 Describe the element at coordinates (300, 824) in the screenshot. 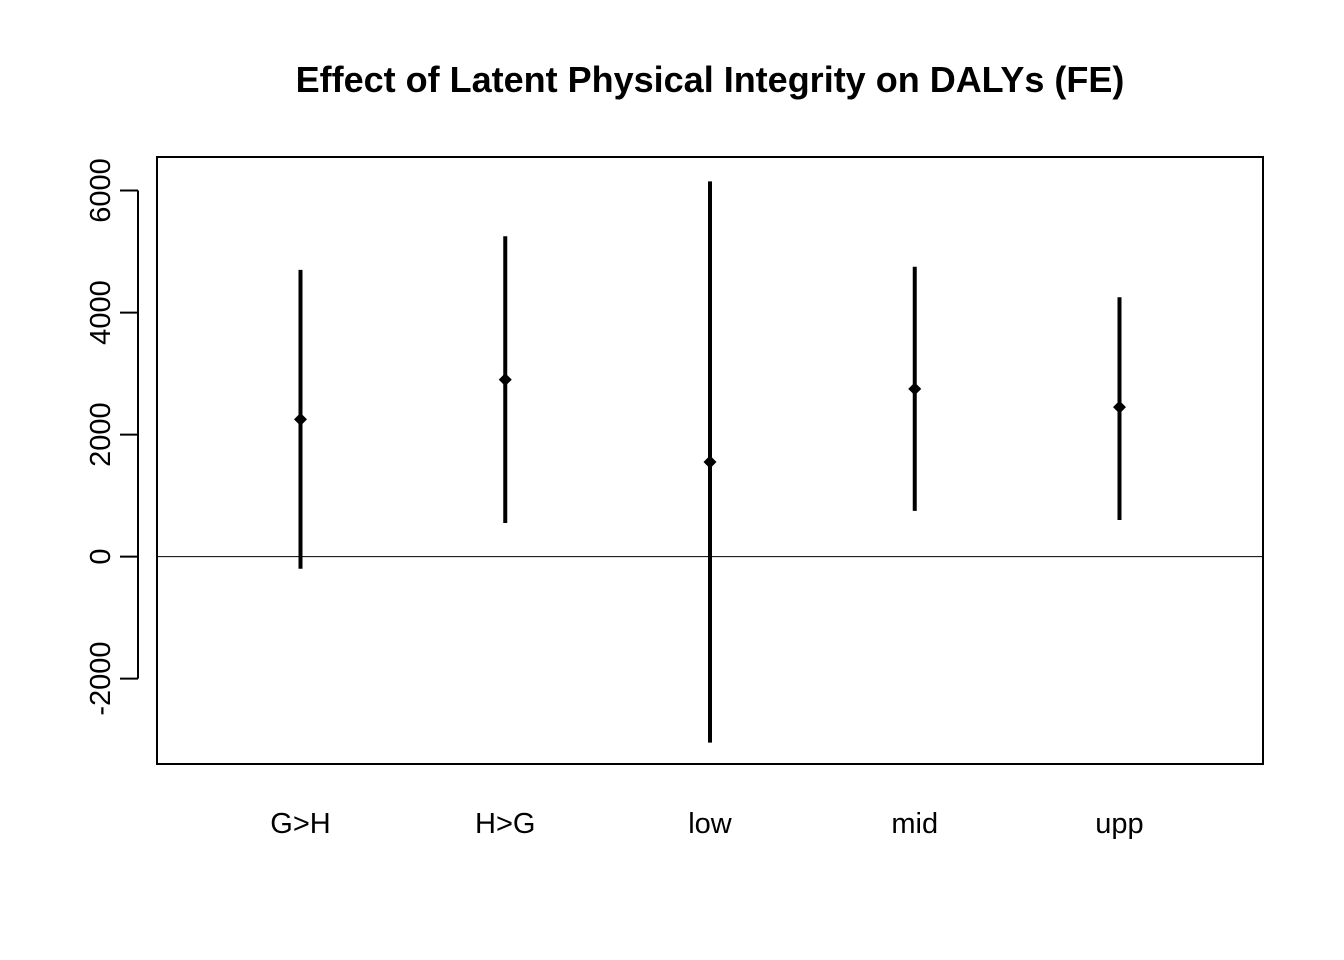

I see `x-tick-label: G>H` at that location.